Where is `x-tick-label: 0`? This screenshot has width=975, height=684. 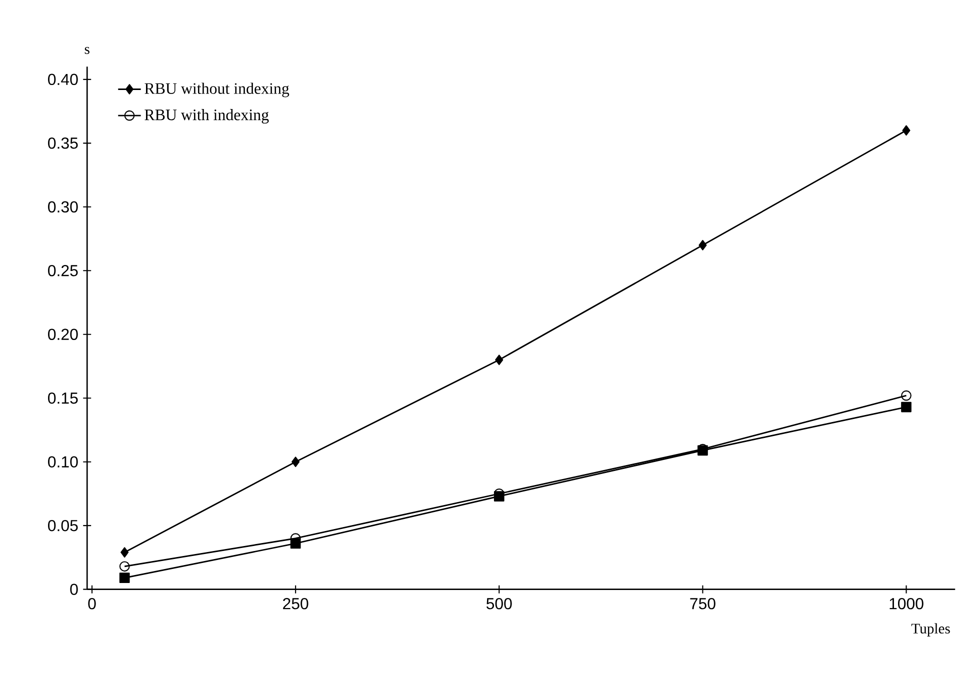
x-tick-label: 0 is located at coordinates (92, 604).